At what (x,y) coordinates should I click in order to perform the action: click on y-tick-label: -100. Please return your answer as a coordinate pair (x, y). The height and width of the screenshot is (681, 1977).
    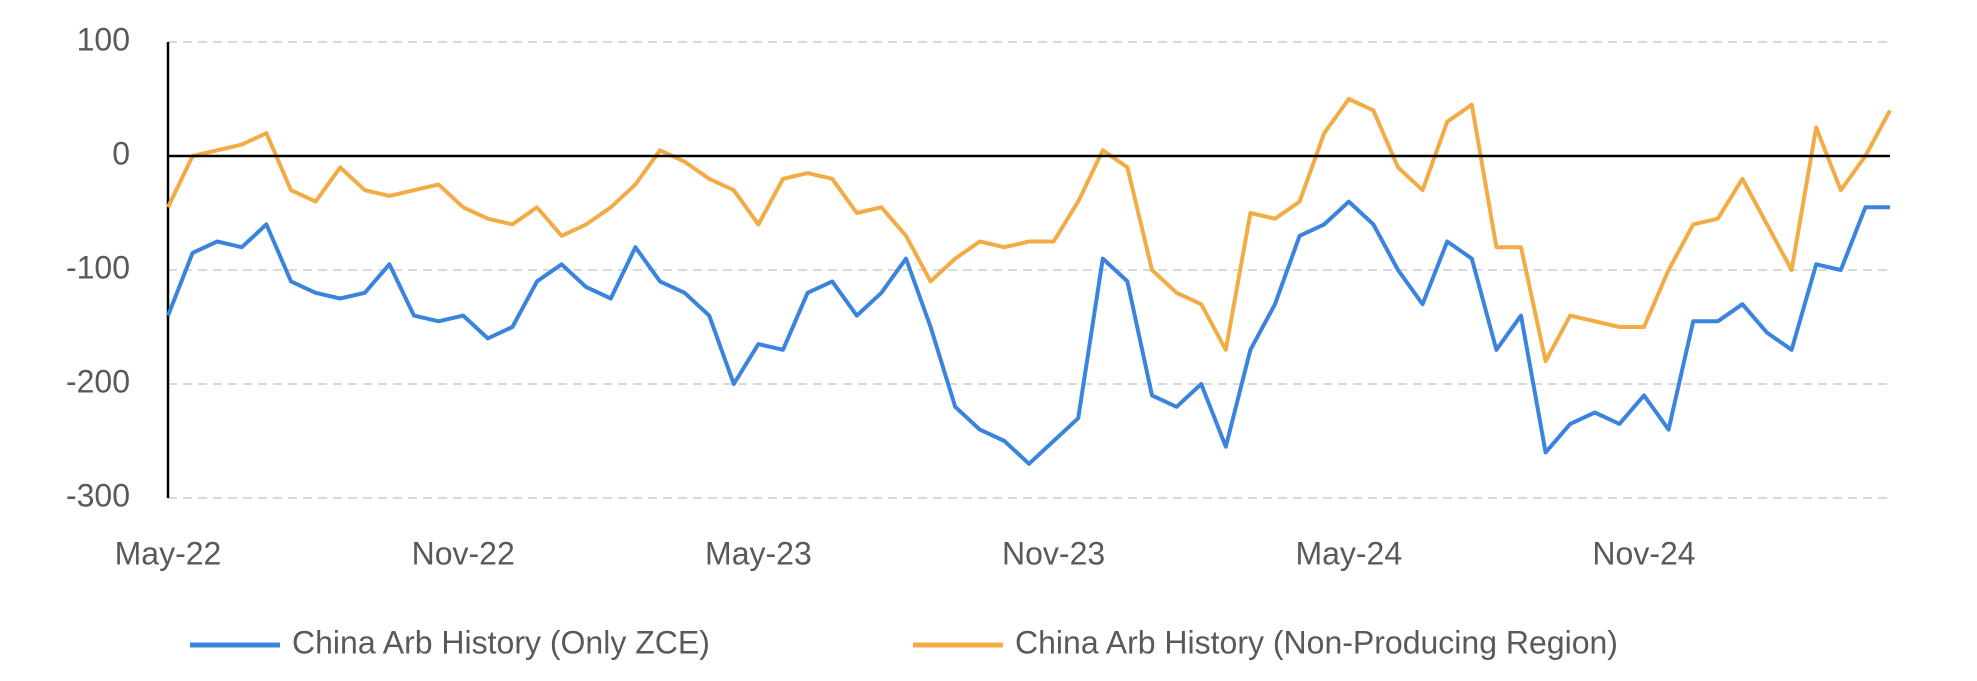
    Looking at the image, I should click on (98, 267).